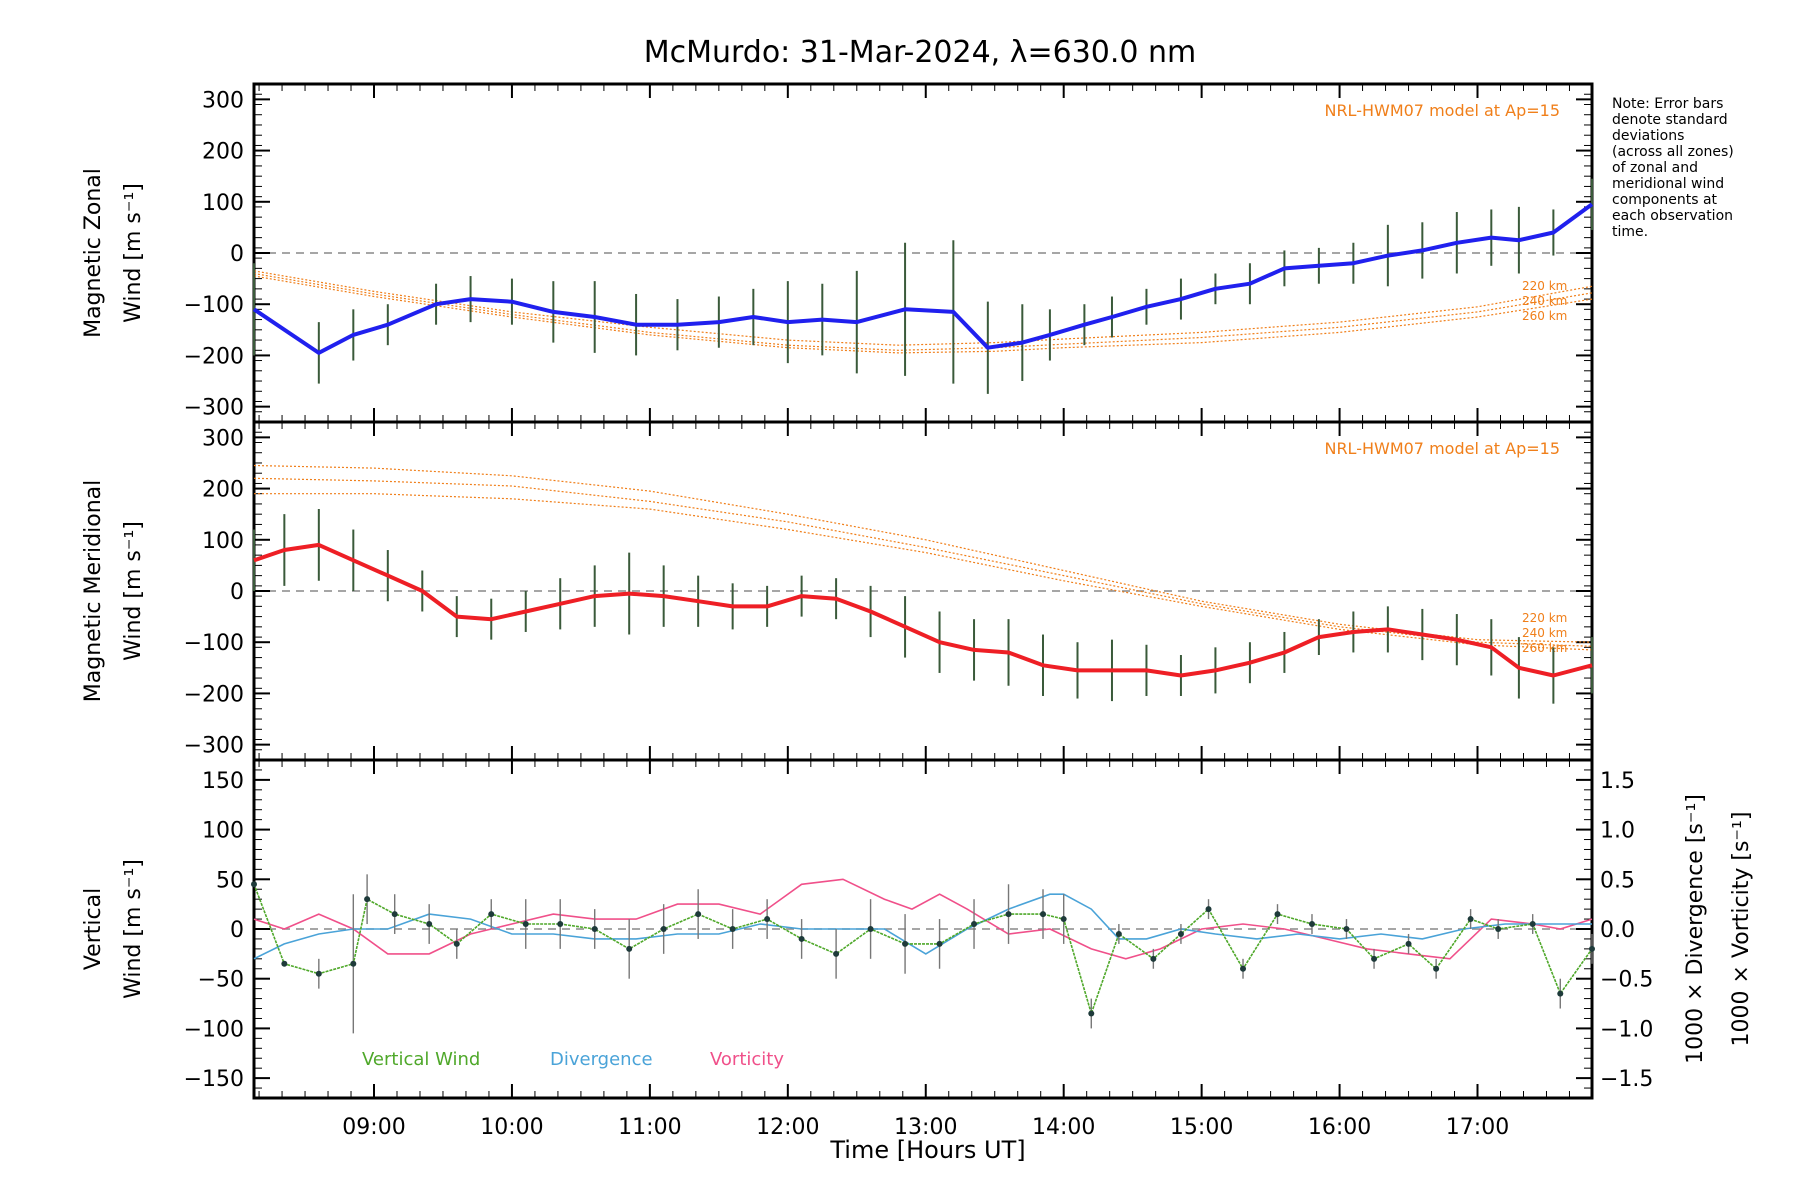 This screenshot has height=1200, width=1800. Describe the element at coordinates (923, 919) in the screenshot. I see `vorticity-line` at that location.